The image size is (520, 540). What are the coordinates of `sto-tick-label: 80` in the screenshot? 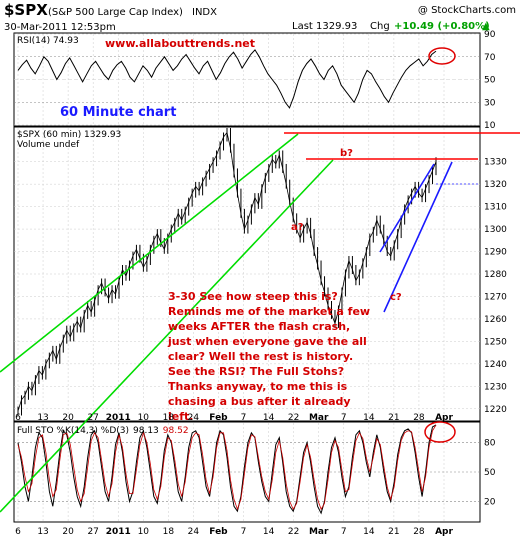 It's located at (490, 444).